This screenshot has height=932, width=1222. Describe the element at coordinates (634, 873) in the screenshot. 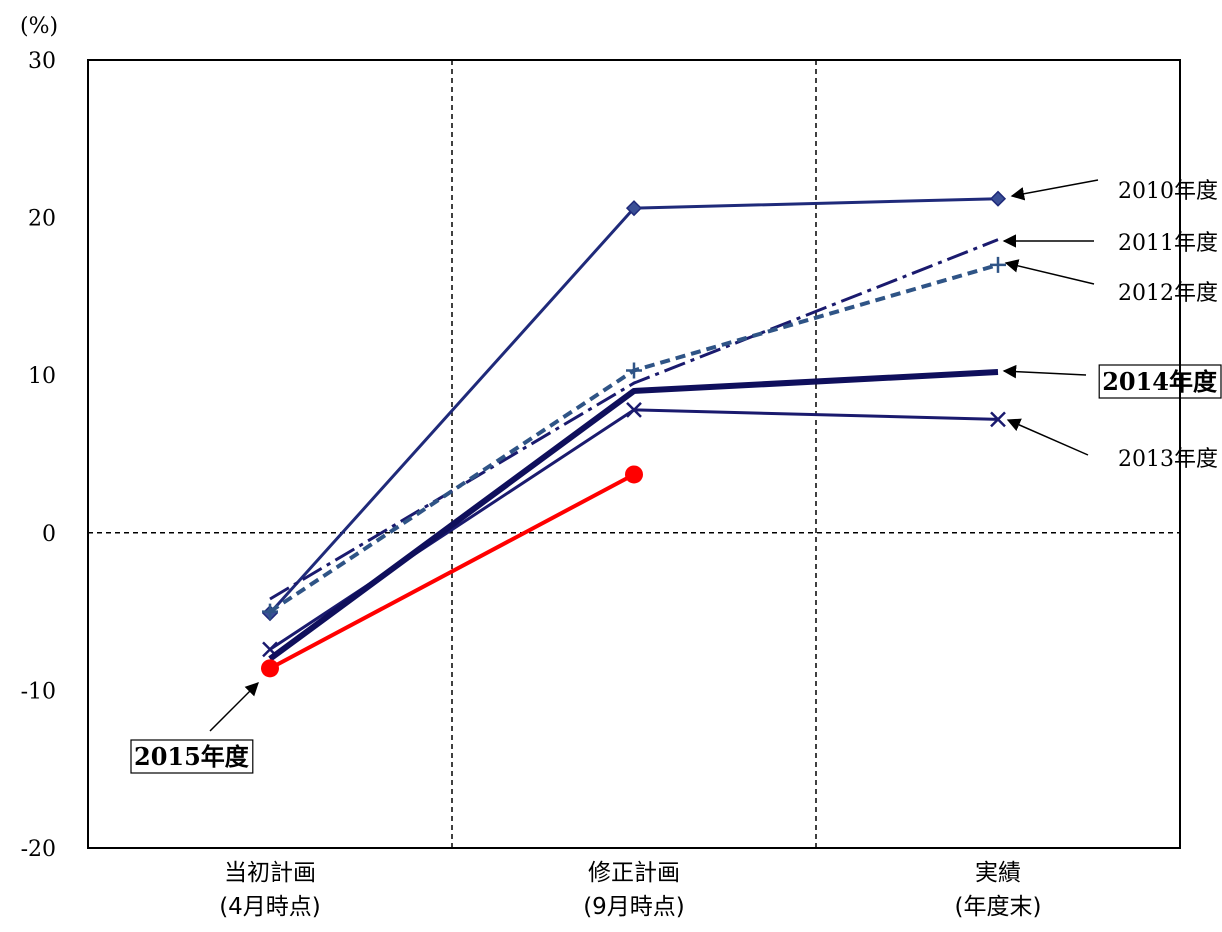

I see `x-category-label: 修正計画` at that location.